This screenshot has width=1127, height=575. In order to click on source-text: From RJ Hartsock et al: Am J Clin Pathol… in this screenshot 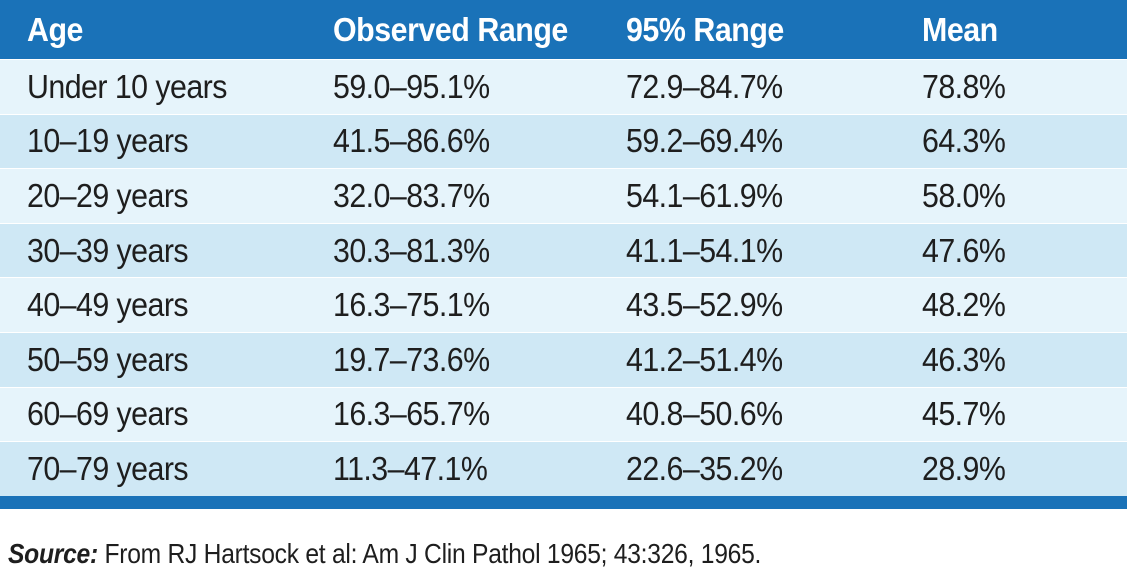, I will do `click(429, 553)`.